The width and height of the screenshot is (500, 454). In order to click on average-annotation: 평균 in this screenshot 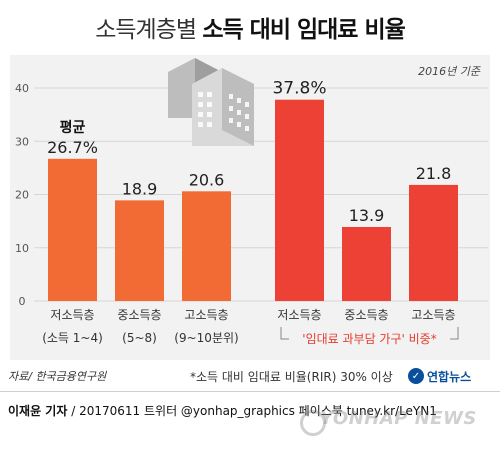, I will do `click(73, 127)`.